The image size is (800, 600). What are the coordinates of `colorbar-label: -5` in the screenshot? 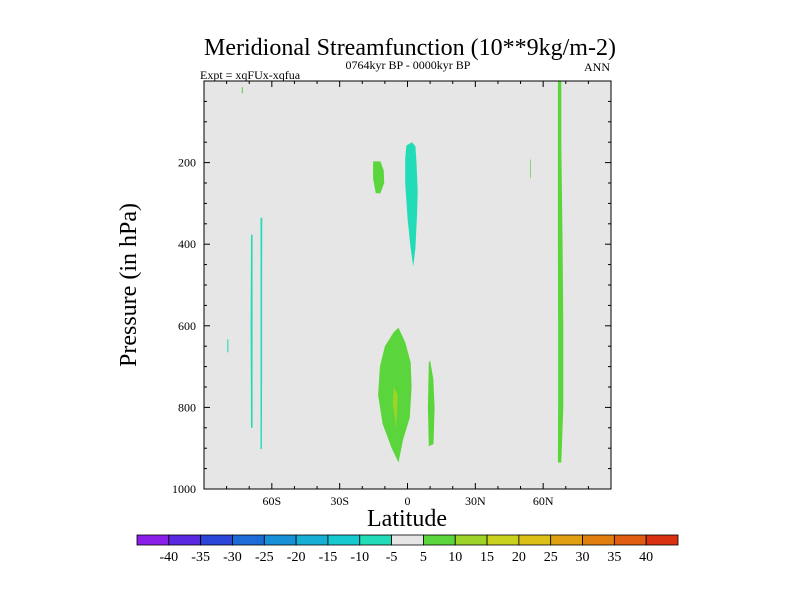 It's located at (392, 557).